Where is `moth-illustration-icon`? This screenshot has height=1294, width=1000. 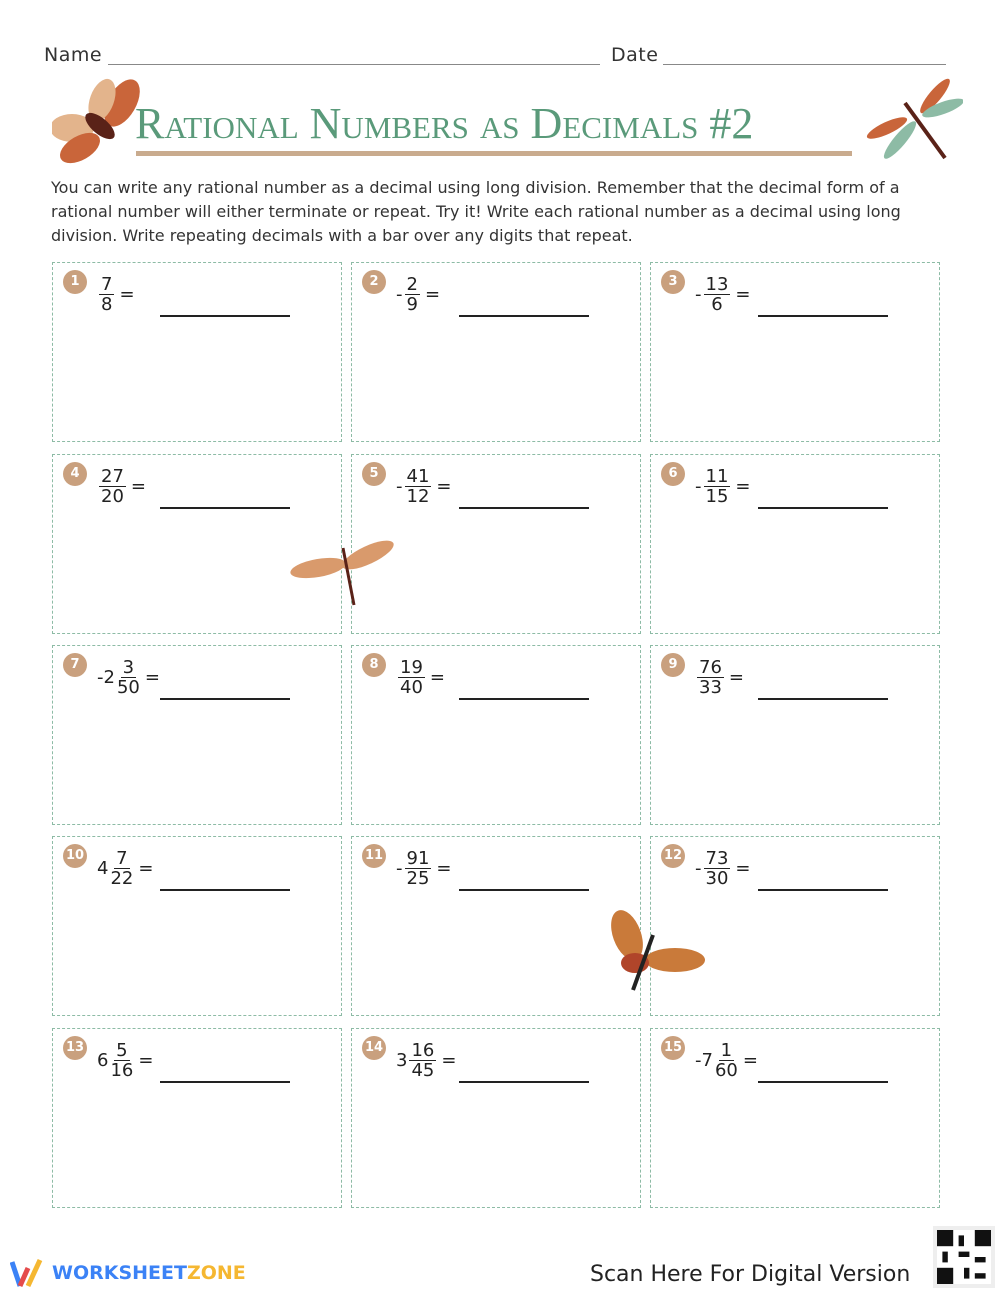 moth-illustration-icon is located at coordinates (96, 121).